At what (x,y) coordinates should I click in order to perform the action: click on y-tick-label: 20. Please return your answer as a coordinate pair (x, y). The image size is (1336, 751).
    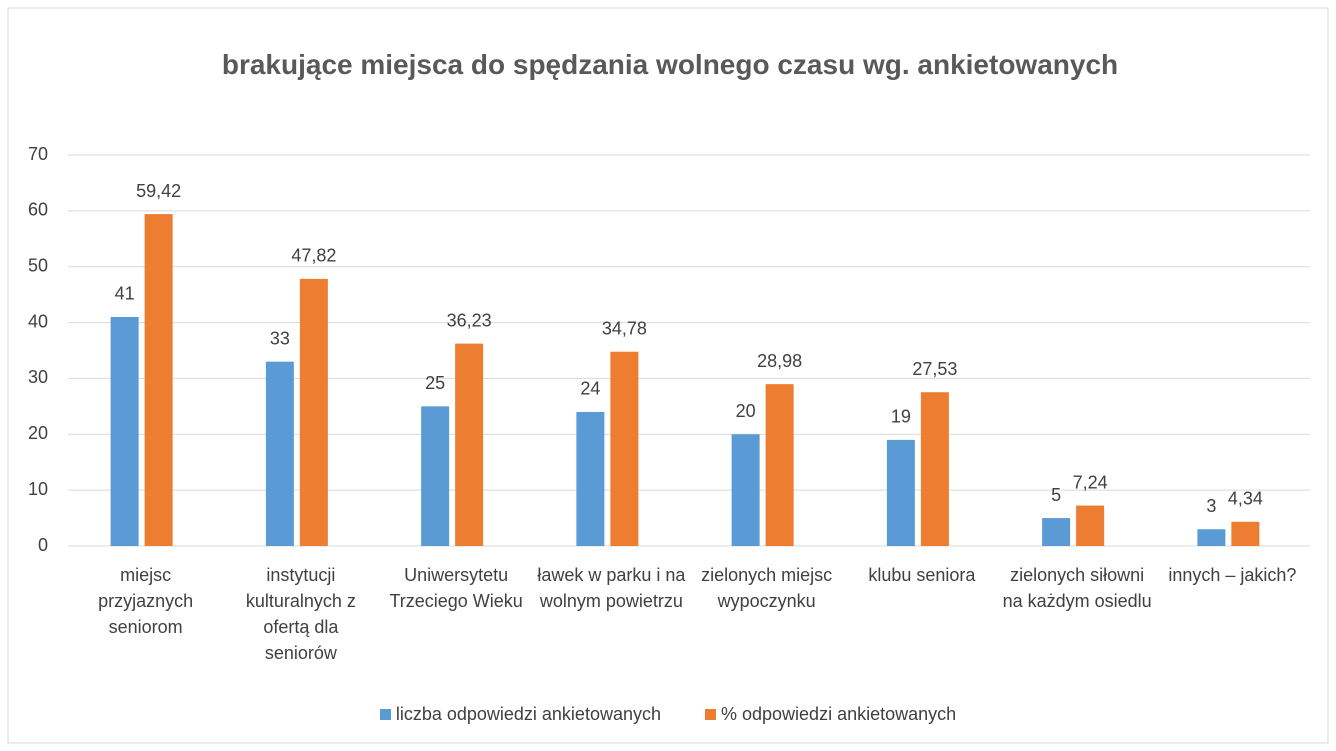
    Looking at the image, I should click on (38, 433).